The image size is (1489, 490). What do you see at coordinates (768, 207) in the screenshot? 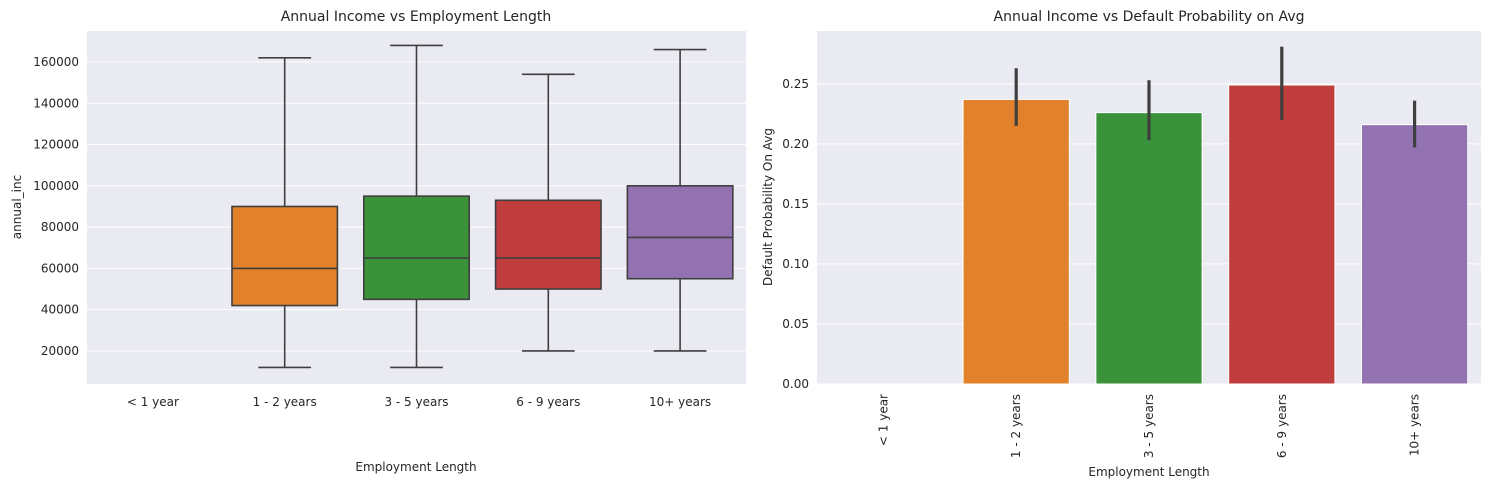
I see `bar-y-axis-label: Default Probability On Avg` at bounding box center [768, 207].